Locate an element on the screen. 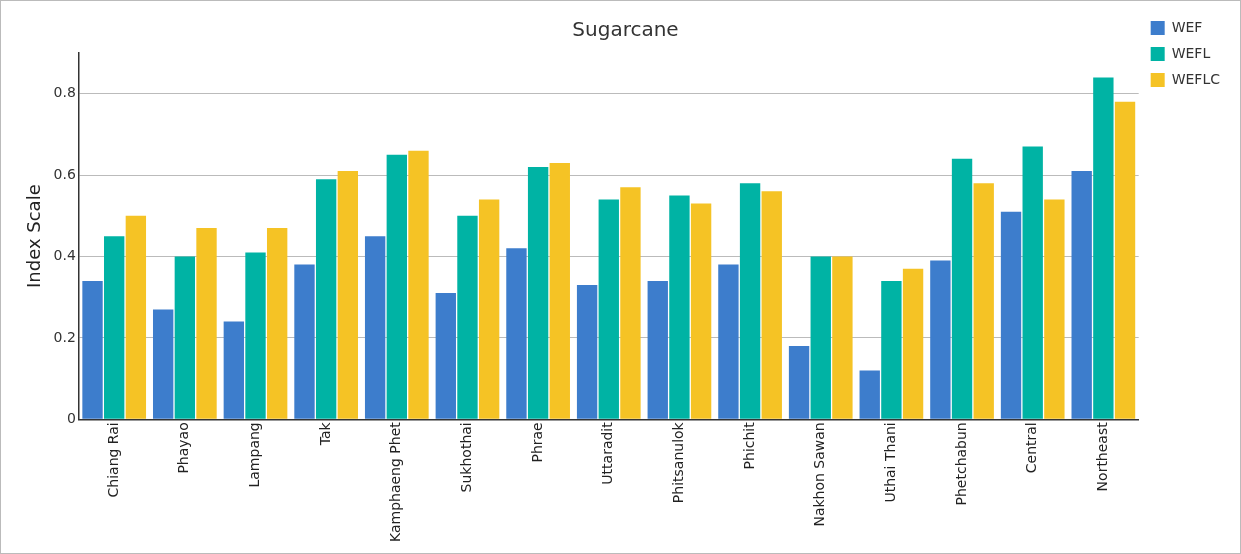 The width and height of the screenshot is (1241, 554). x-tick-label: Phichit is located at coordinates (748, 445).